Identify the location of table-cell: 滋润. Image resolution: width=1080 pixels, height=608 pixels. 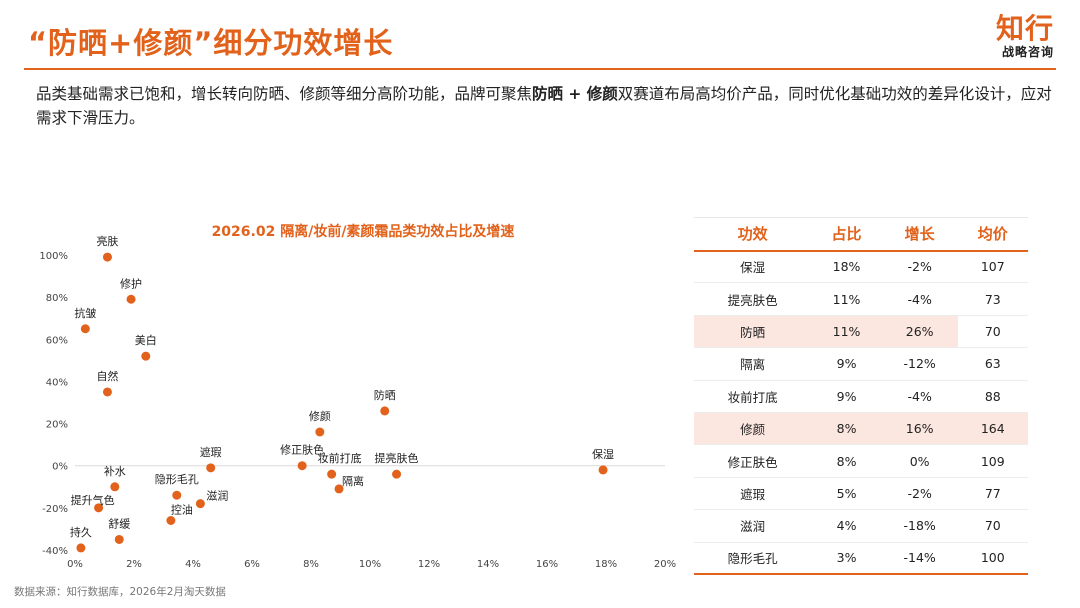
(753, 526).